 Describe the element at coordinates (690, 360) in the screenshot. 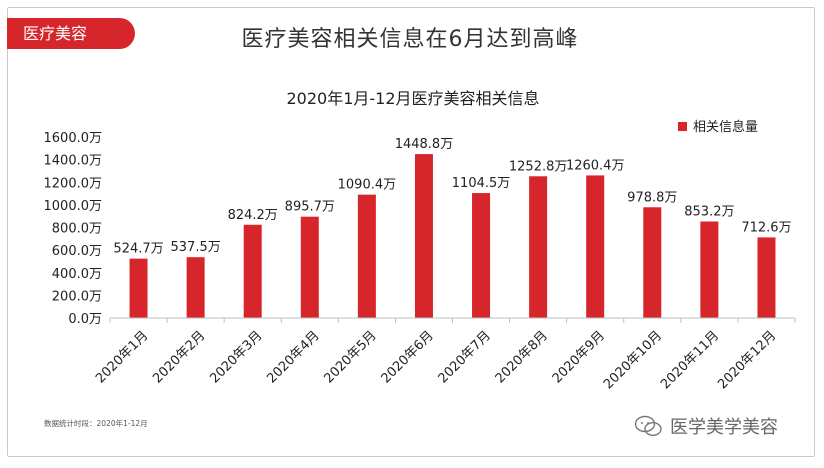

I see `x-tick-label: 2020年11月` at that location.